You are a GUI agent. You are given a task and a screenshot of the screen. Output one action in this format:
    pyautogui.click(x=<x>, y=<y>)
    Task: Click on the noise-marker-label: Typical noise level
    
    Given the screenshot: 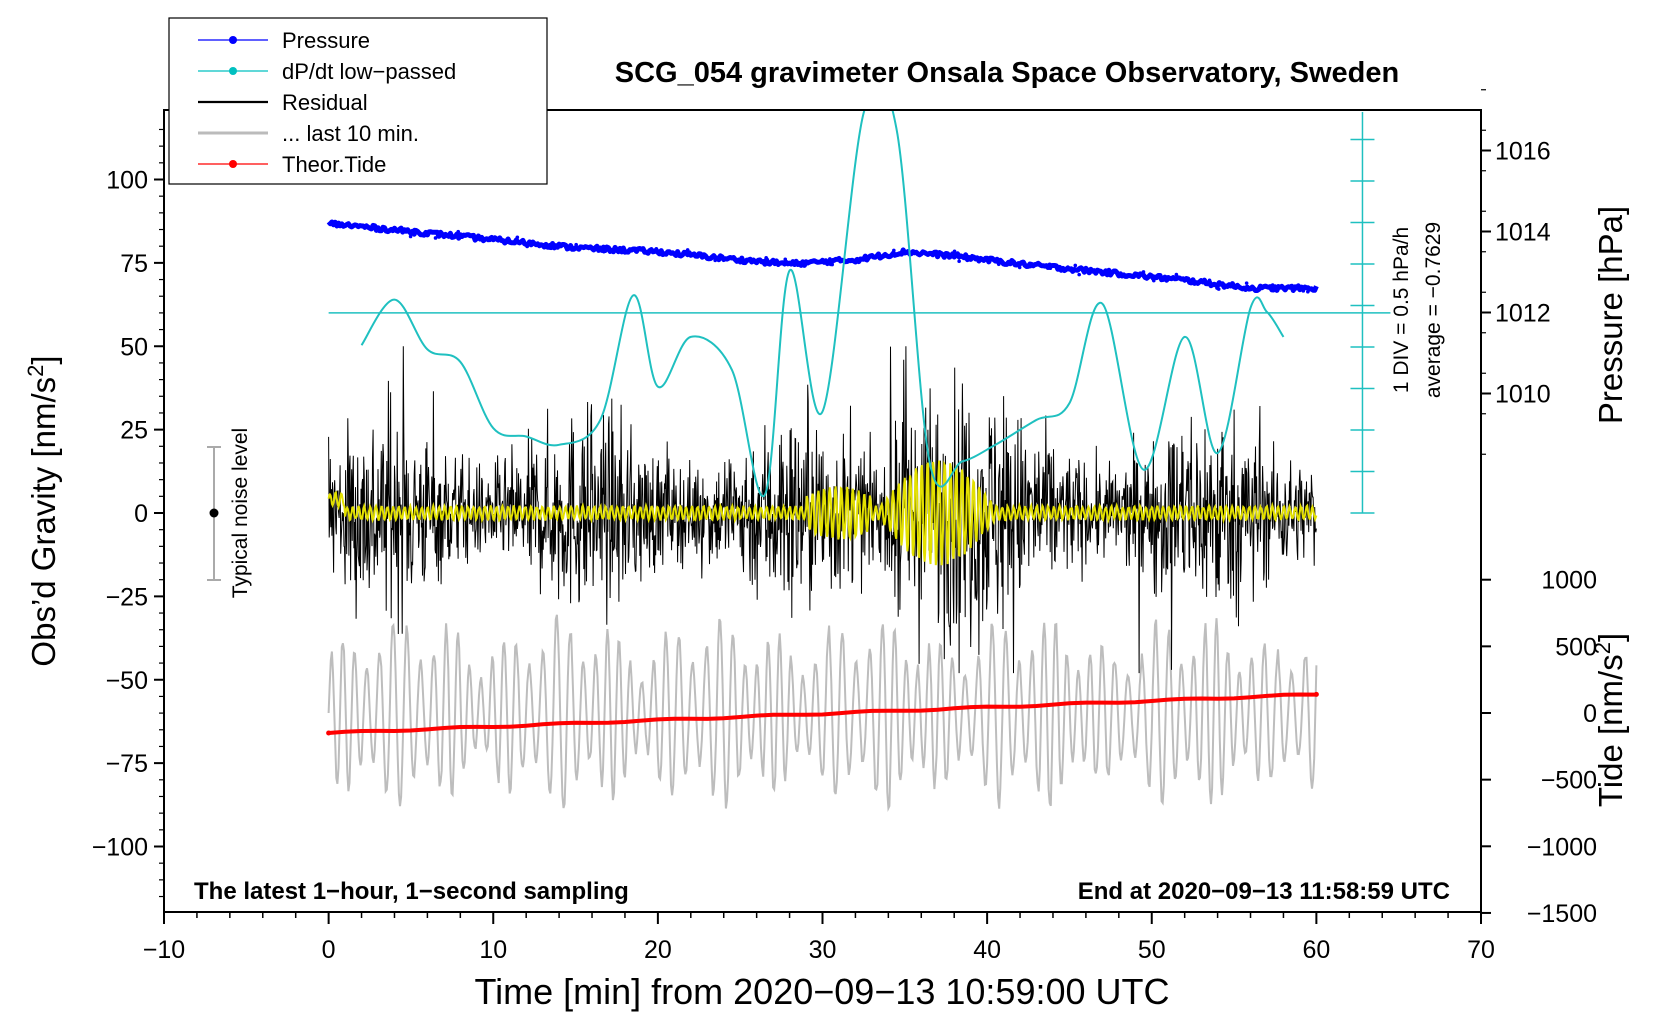 What is the action you would take?
    pyautogui.click(x=240, y=513)
    